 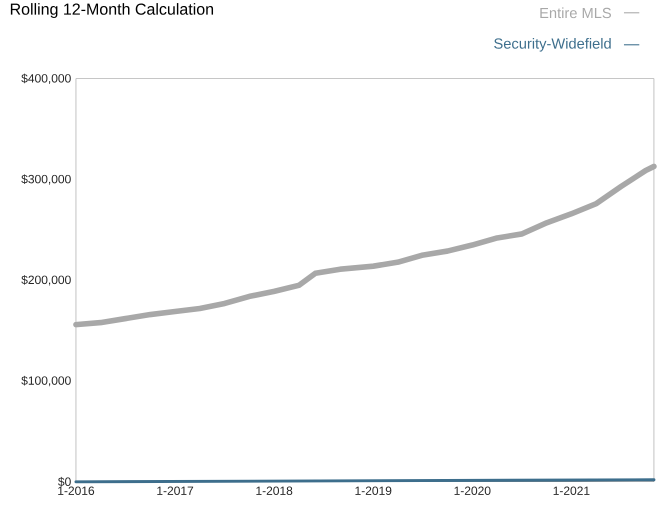 I want to click on legend-label: Security-Widefield, so click(x=552, y=45).